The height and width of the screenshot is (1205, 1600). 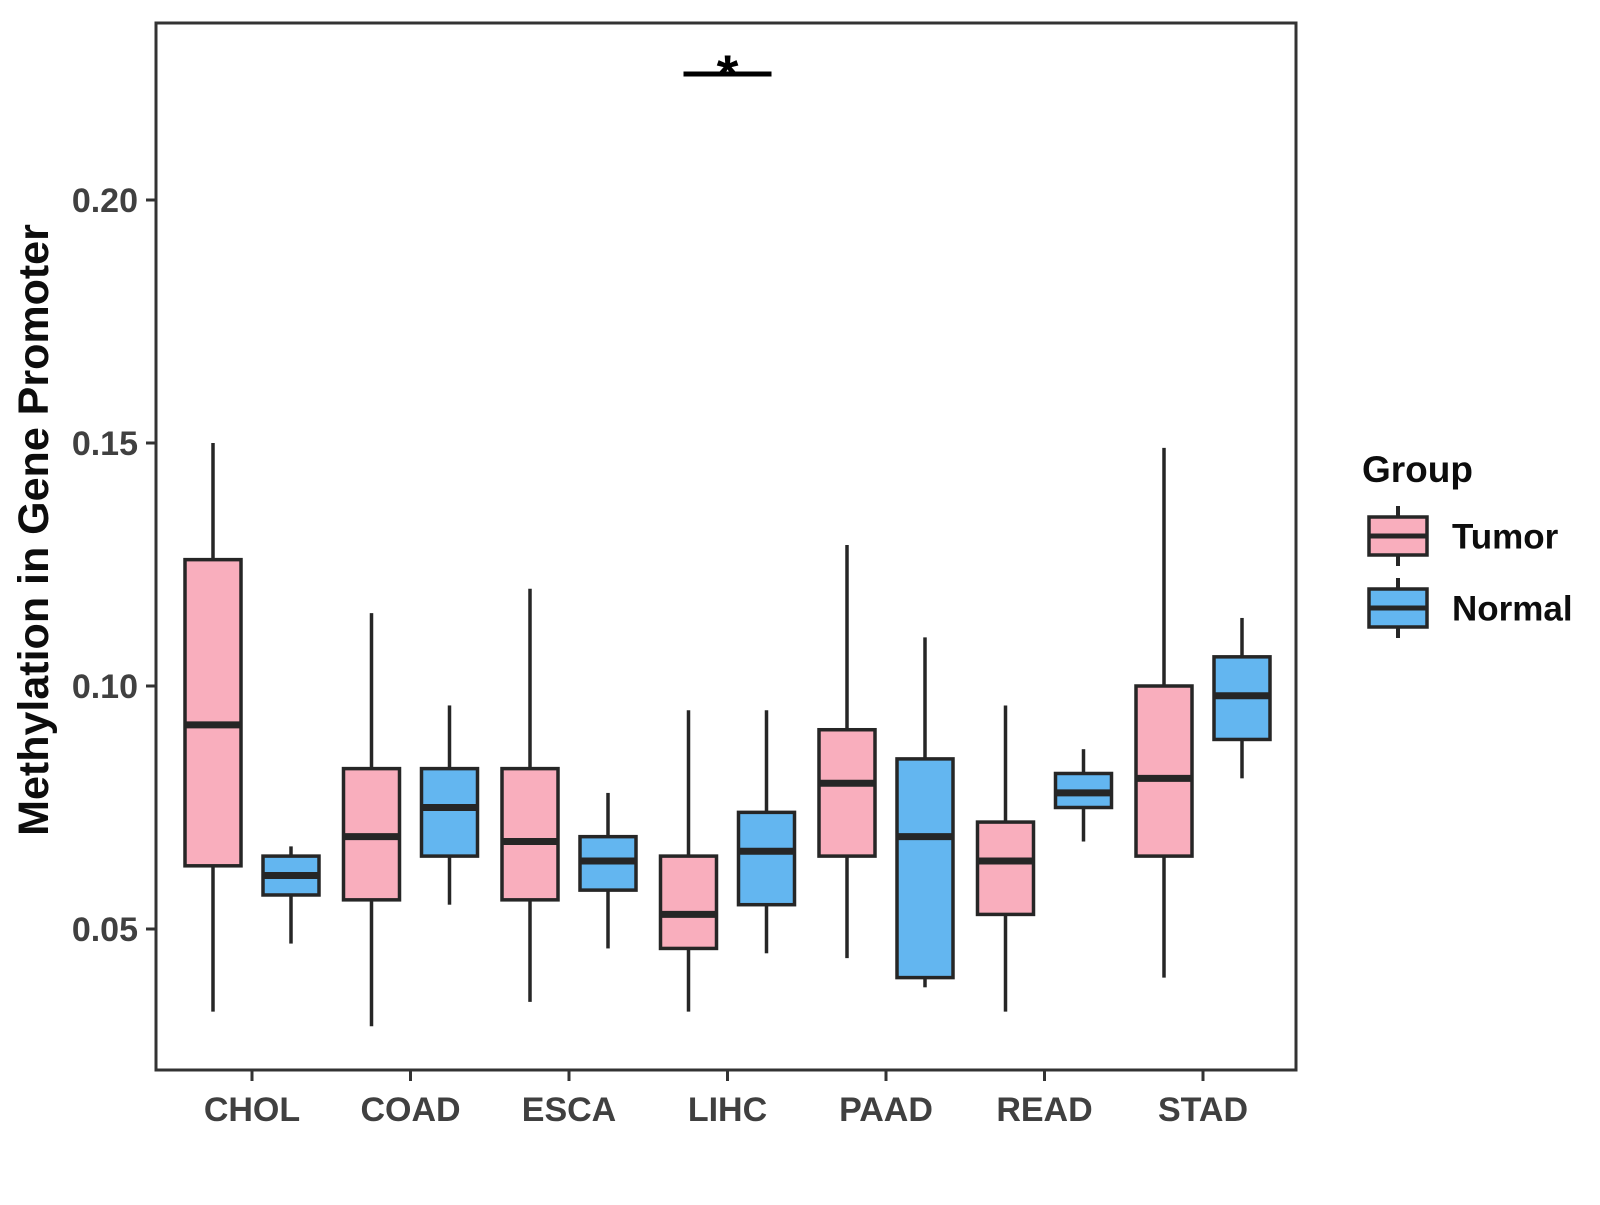 What do you see at coordinates (105, 201) in the screenshot?
I see `y-tick-label: 0.20` at bounding box center [105, 201].